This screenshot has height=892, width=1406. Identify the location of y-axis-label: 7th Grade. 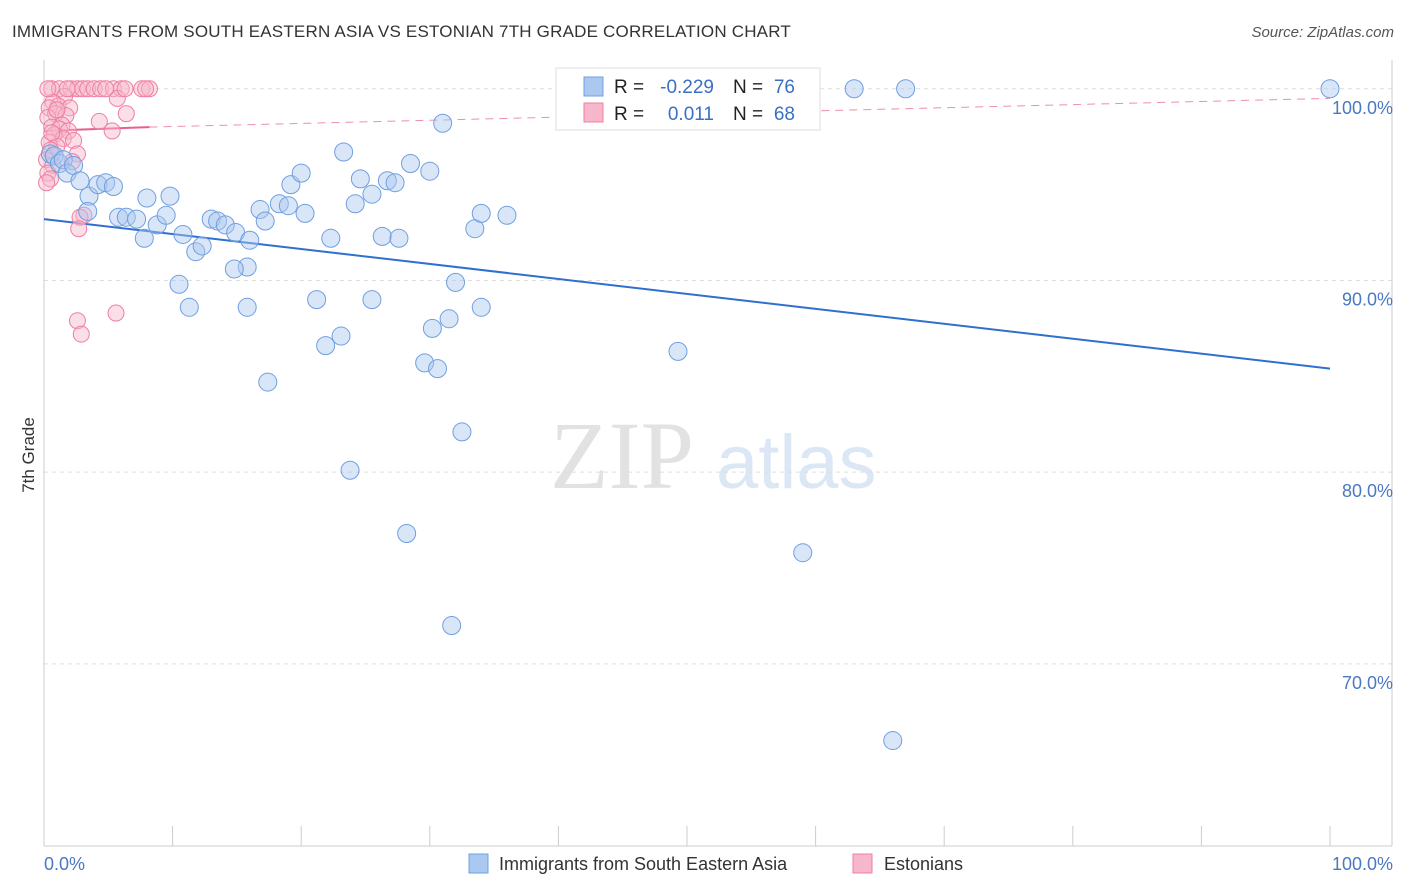
(28, 455).